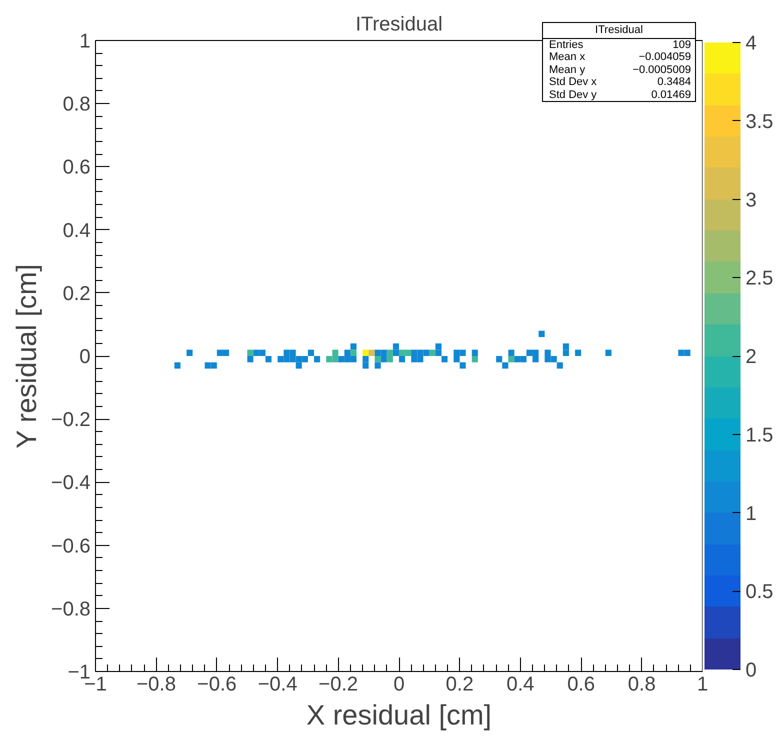  What do you see at coordinates (217, 685) in the screenshot?
I see `x-tick-label: −0.6` at bounding box center [217, 685].